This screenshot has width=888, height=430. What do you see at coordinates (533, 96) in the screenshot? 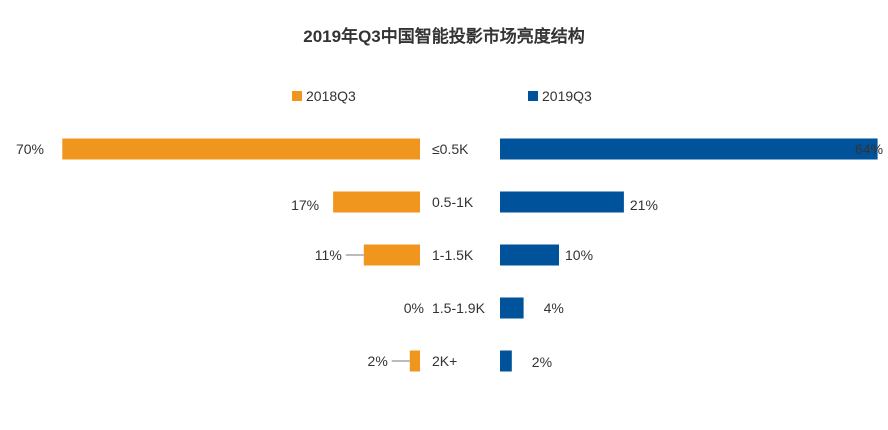
I see `legend-swatch-2019q3` at bounding box center [533, 96].